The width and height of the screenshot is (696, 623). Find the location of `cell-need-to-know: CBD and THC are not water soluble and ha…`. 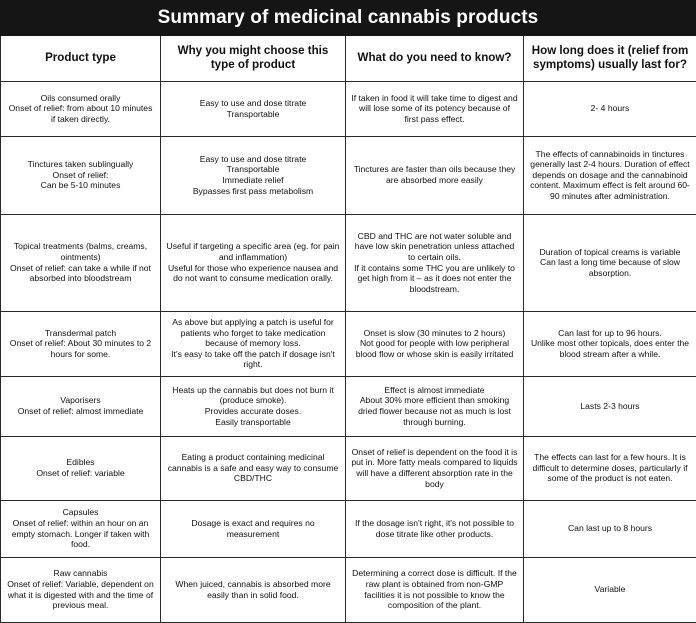

cell-need-to-know: CBD and THC are not water soluble and ha… is located at coordinates (435, 262).